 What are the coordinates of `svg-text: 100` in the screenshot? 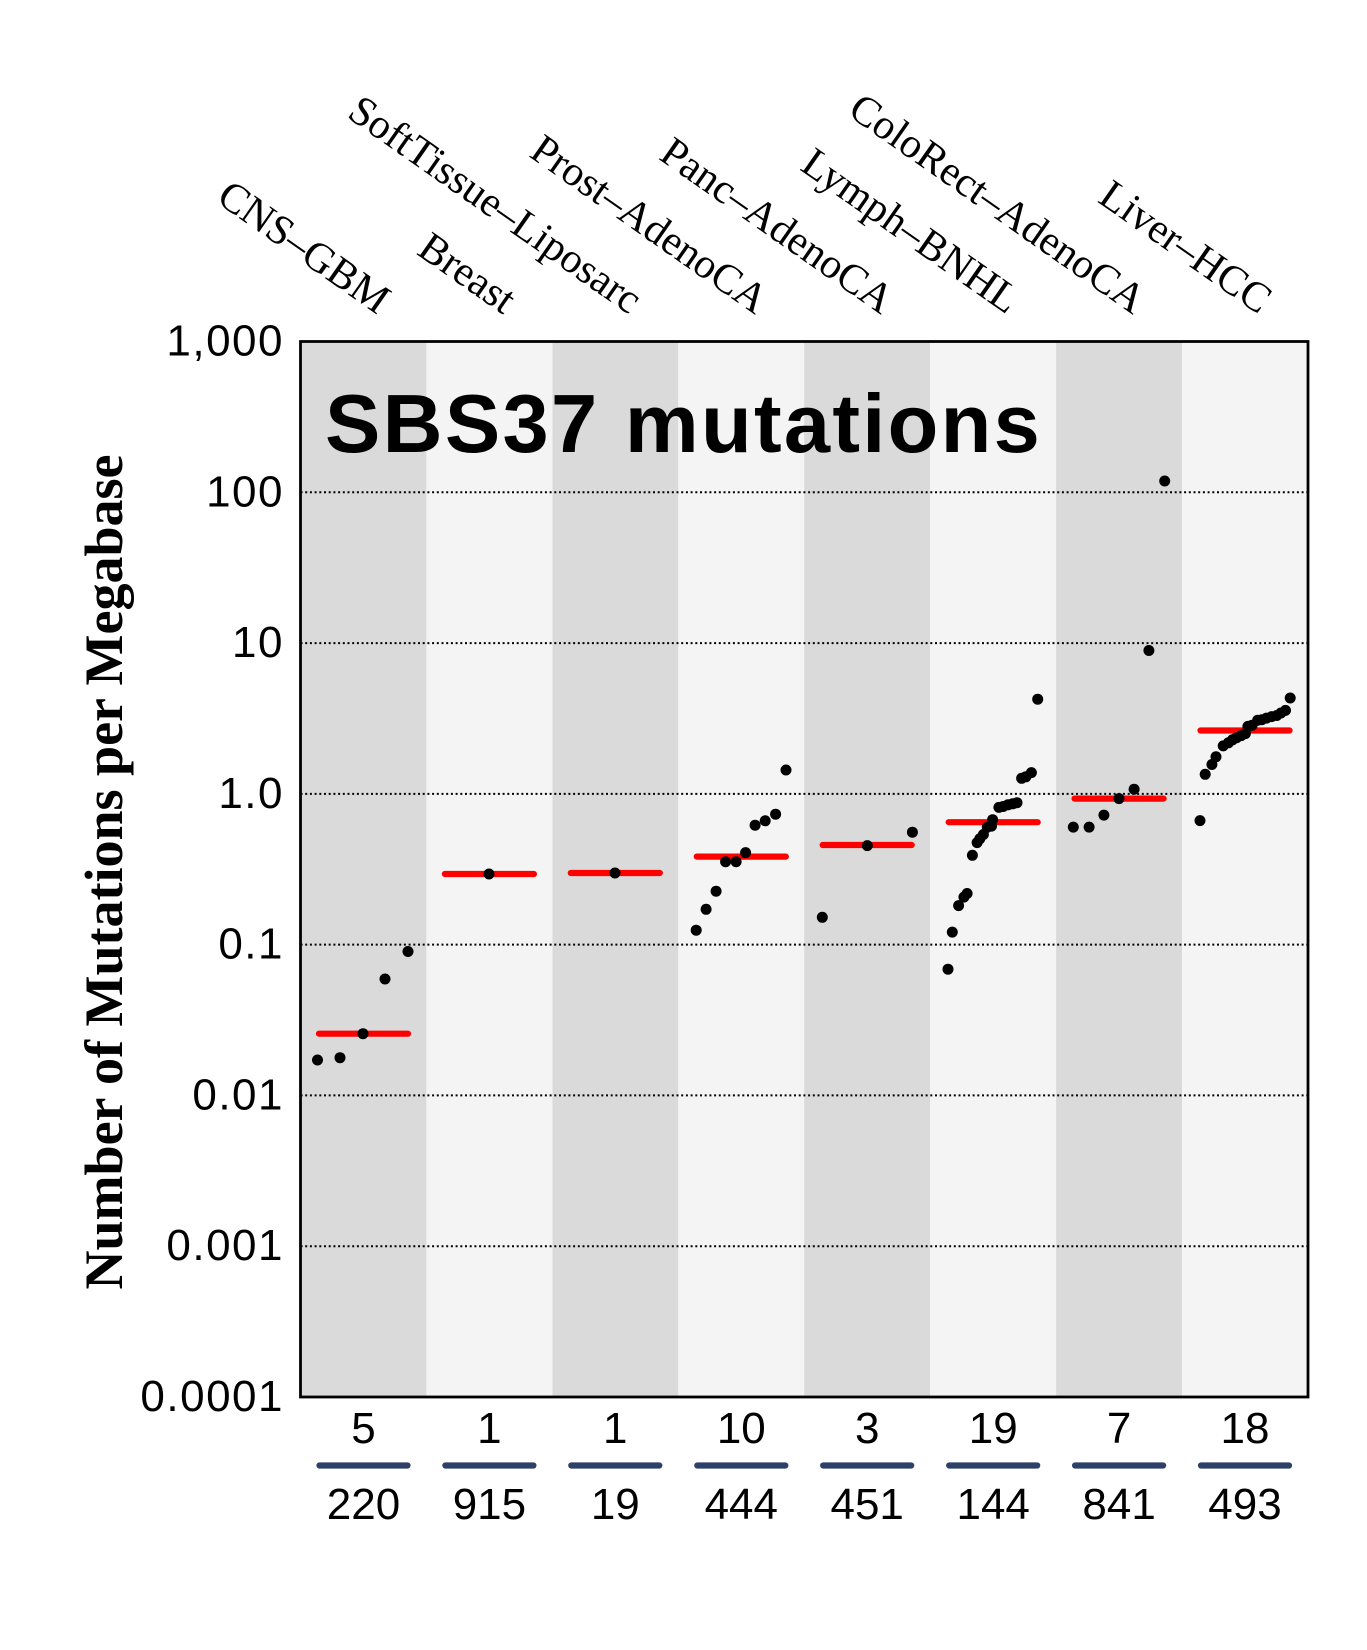 It's located at (245, 491).